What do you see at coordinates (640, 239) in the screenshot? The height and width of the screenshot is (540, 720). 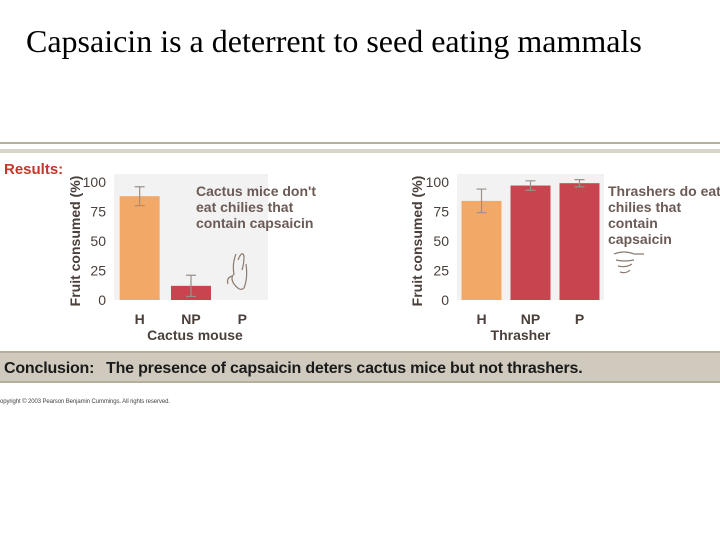 I see `annotation-text: capsaicin` at bounding box center [640, 239].